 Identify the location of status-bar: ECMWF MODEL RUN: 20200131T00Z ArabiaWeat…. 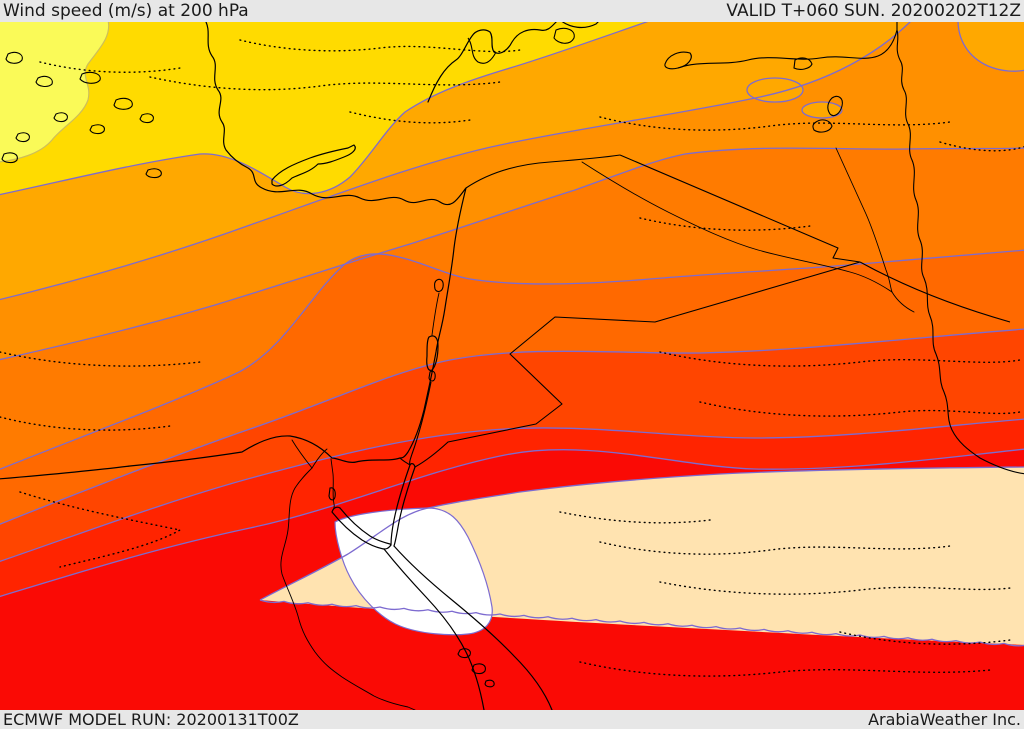
(512, 719).